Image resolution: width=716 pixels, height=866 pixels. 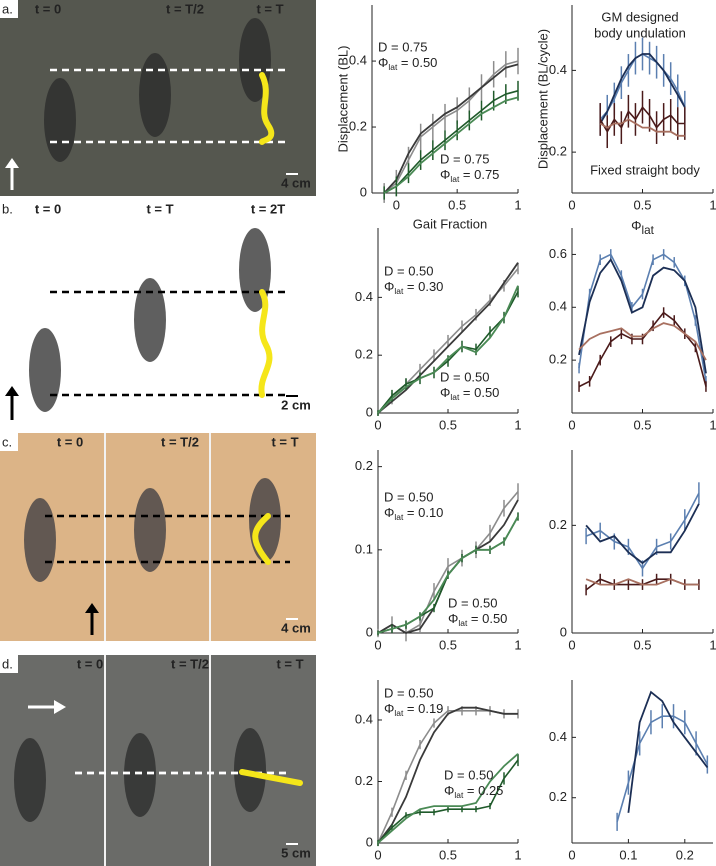 What do you see at coordinates (483, 790) in the screenshot?
I see `annotation-value: = 0.25` at bounding box center [483, 790].